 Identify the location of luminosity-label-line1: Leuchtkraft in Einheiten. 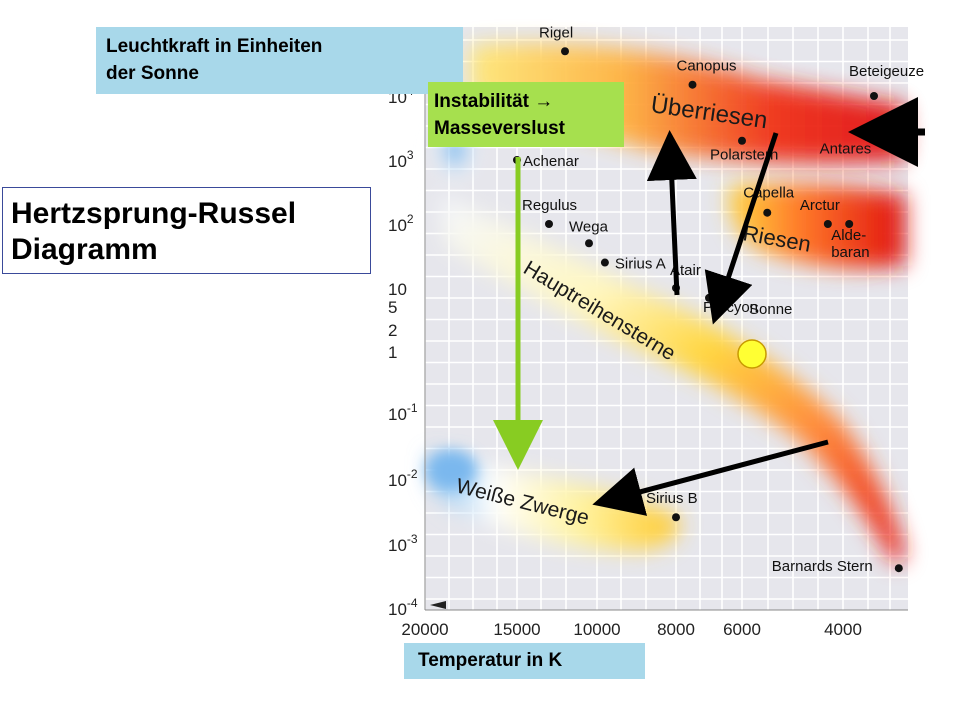
(214, 46).